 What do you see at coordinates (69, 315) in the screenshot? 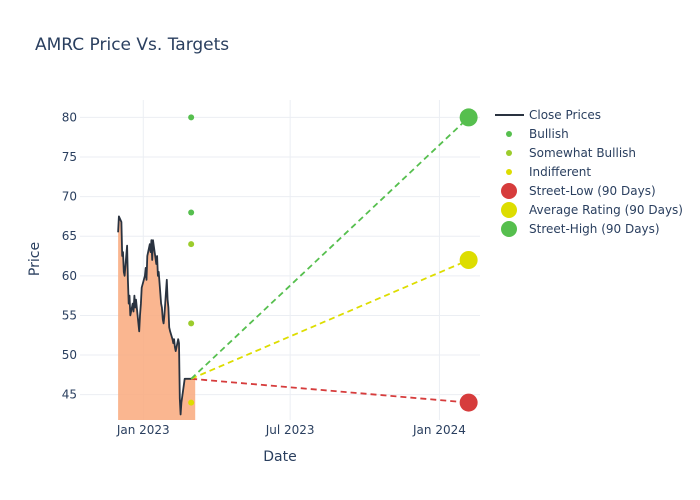
I see `y-tick-label: 55` at bounding box center [69, 315].